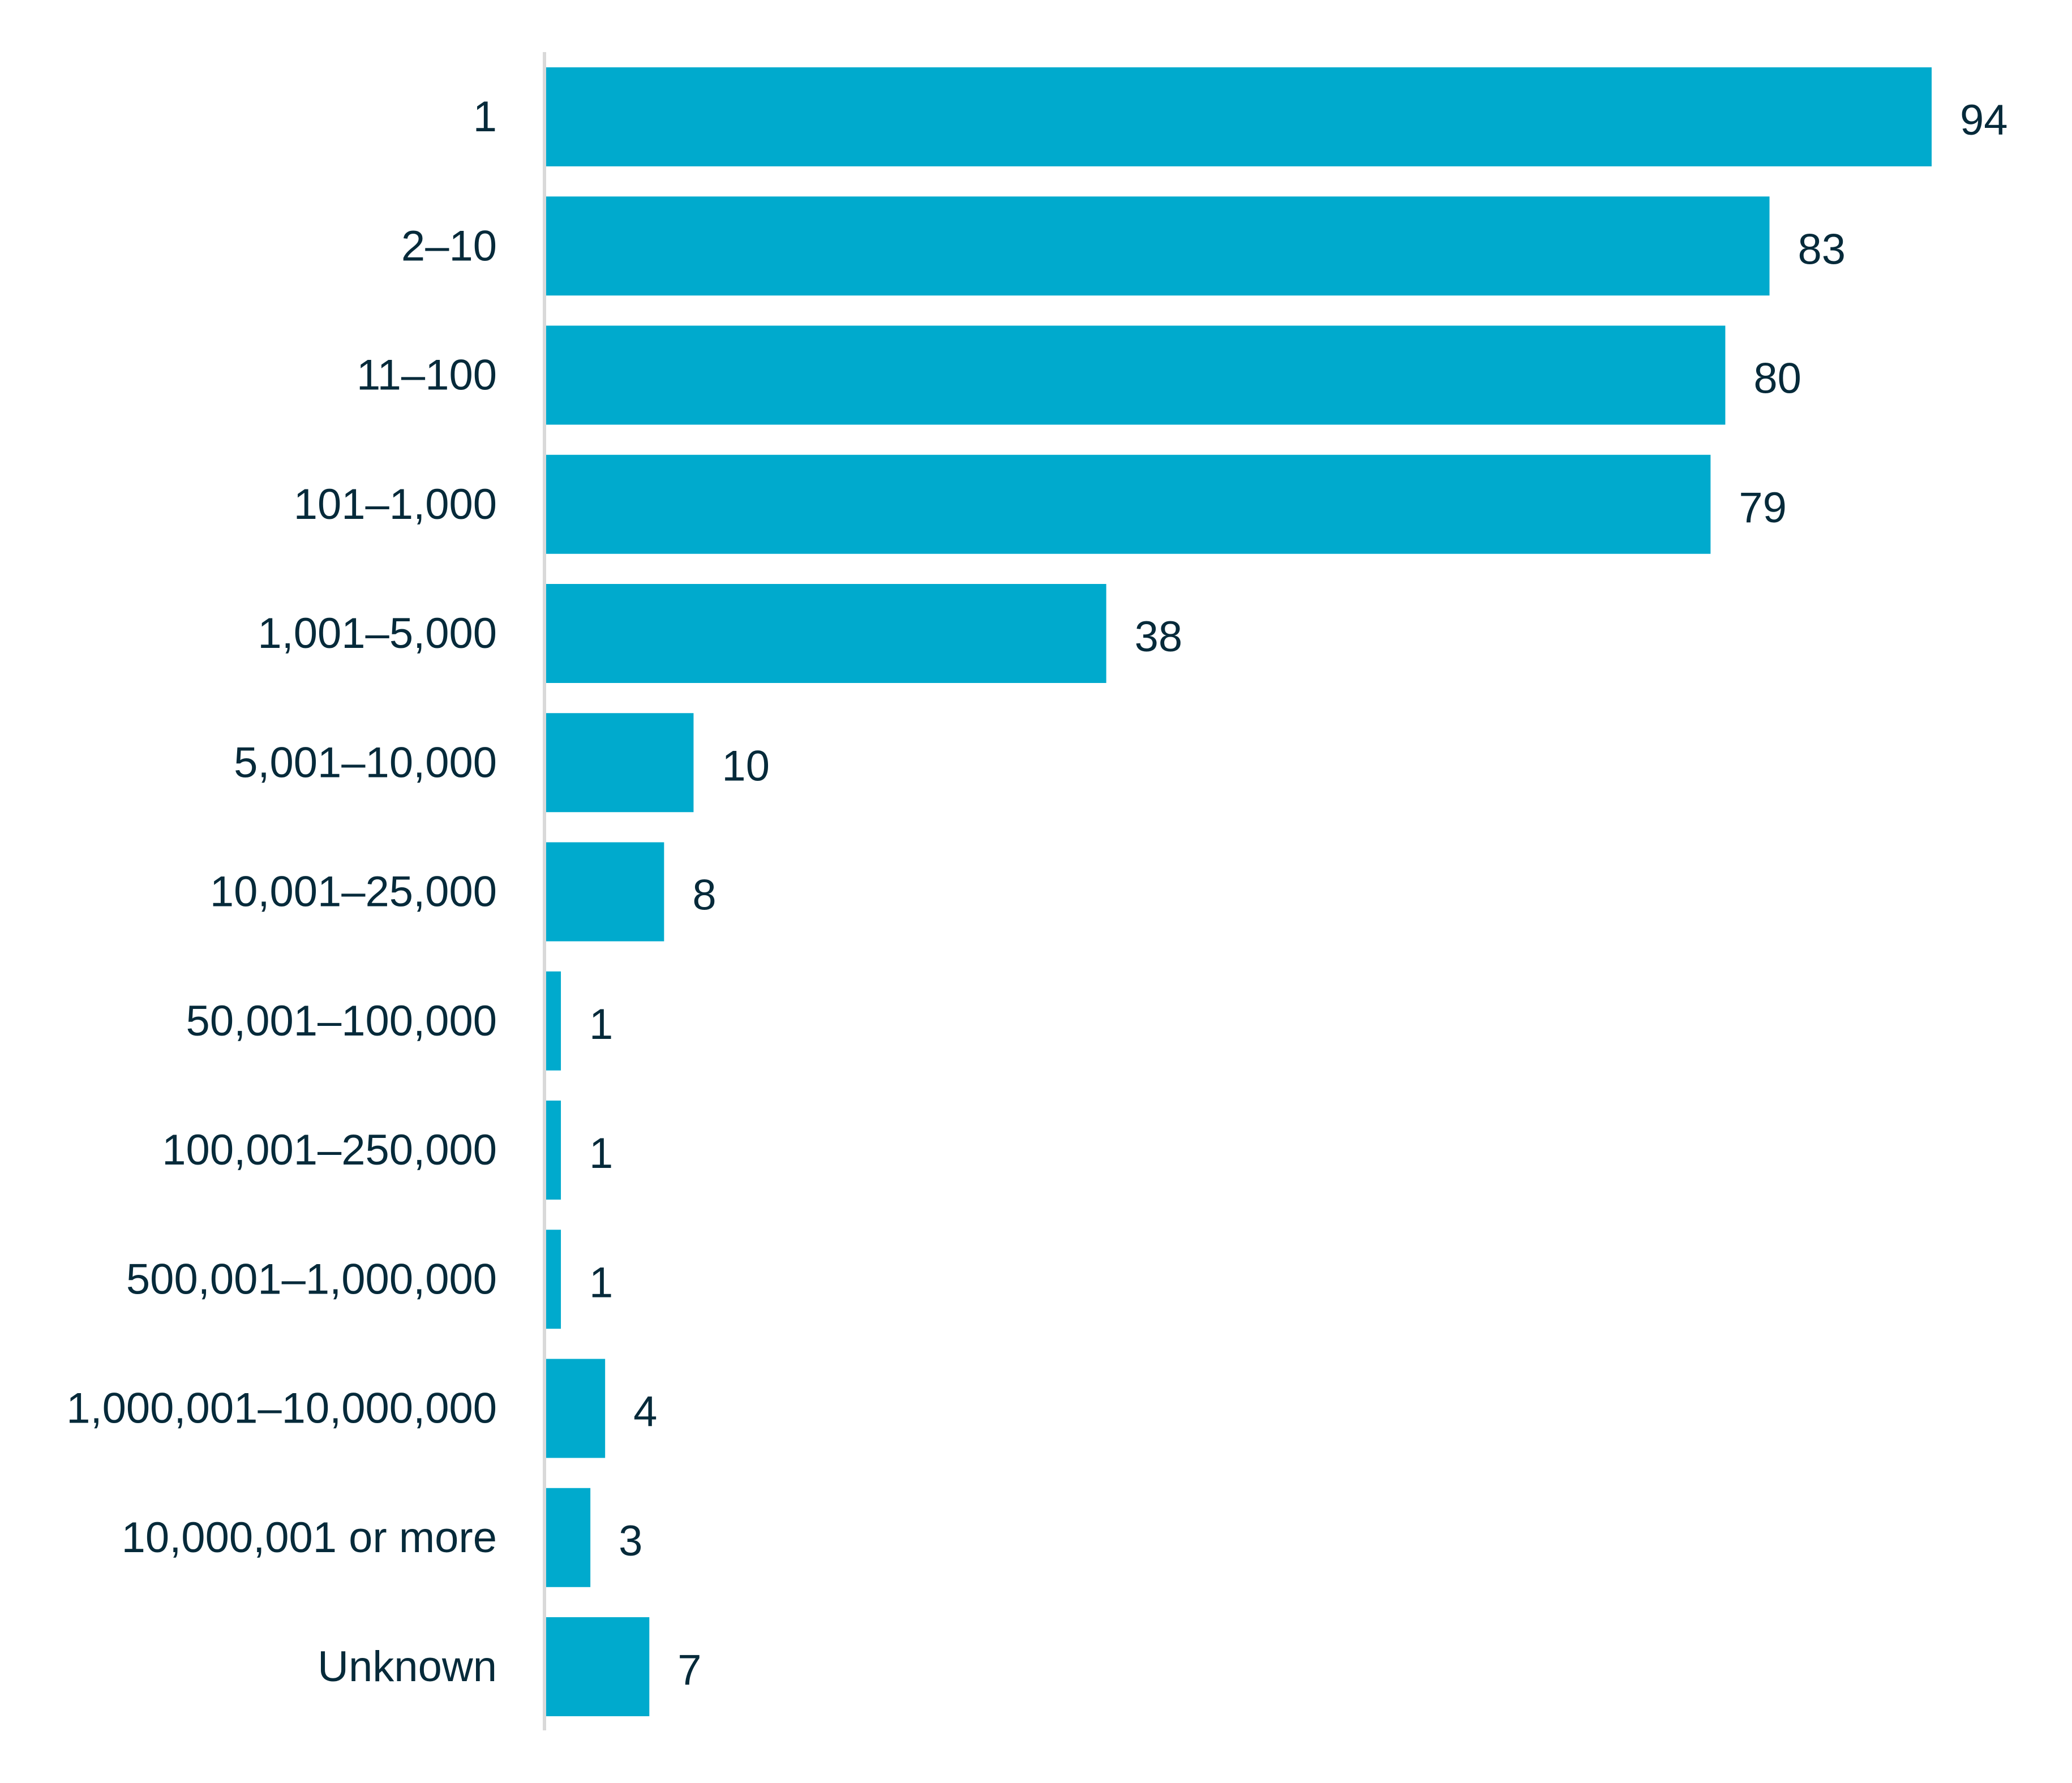  Describe the element at coordinates (377, 633) in the screenshot. I see `category-label: 1,001–5,000` at that location.